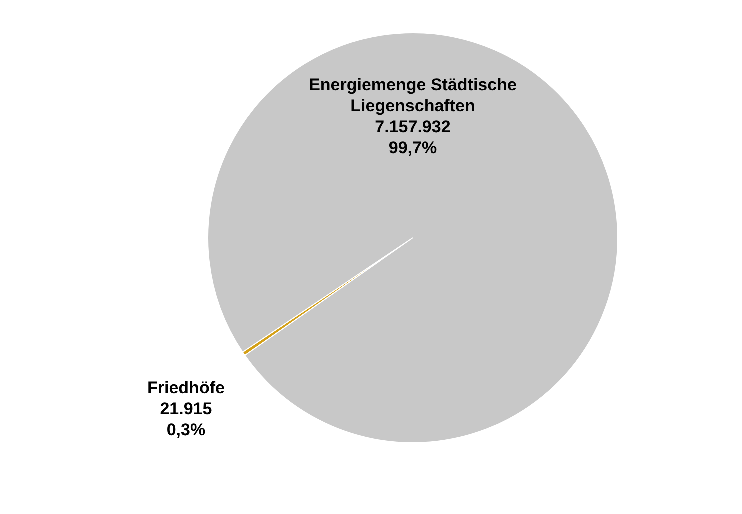 The width and height of the screenshot is (742, 514). Describe the element at coordinates (413, 137) in the screenshot. I see `data-label: 7.157.932 99,7%` at that location.